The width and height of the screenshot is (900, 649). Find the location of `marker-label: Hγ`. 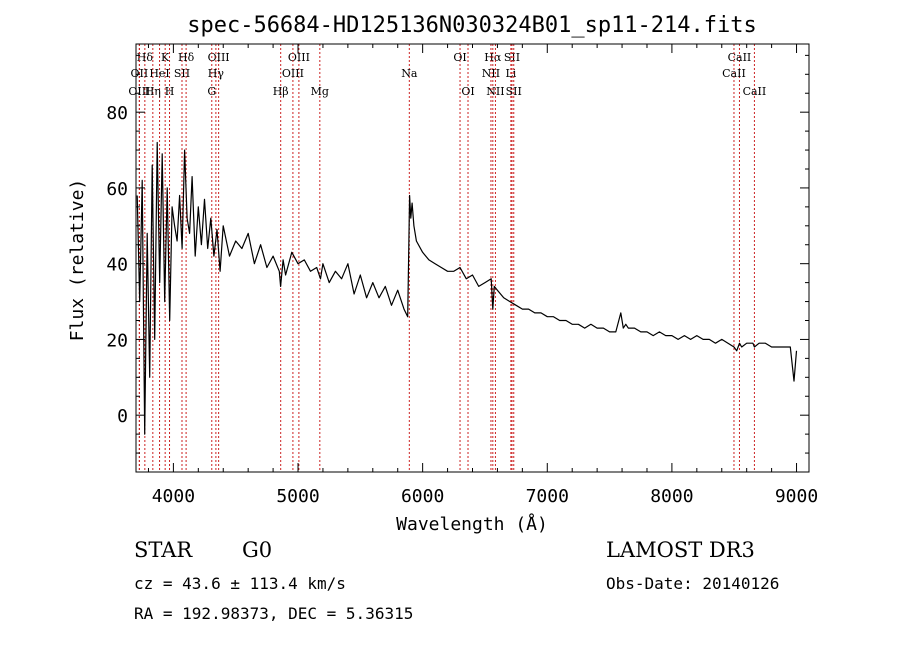

marker-label: Hγ is located at coordinates (216, 73).